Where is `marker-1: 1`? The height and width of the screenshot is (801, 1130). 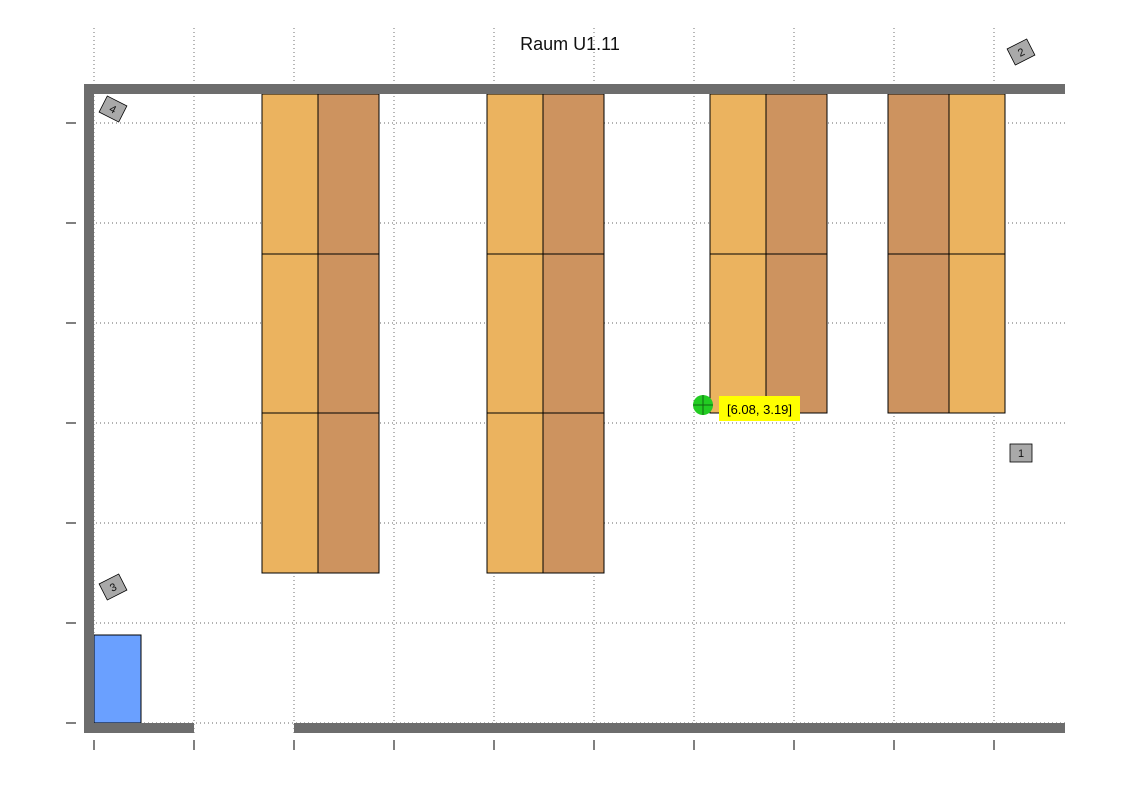 marker-1: 1 is located at coordinates (1021, 453).